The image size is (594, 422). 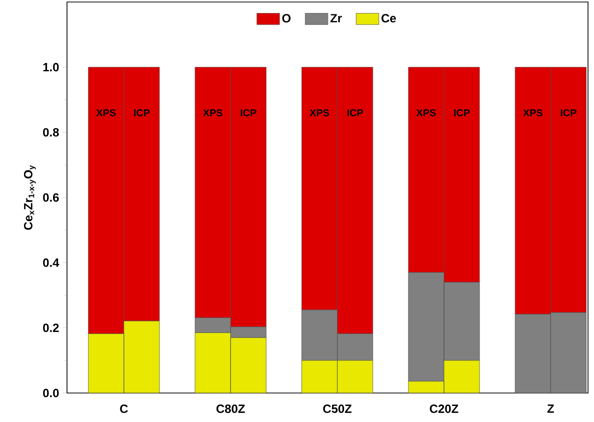 What do you see at coordinates (51, 262) in the screenshot?
I see `y-tick-label: 0.4` at bounding box center [51, 262].